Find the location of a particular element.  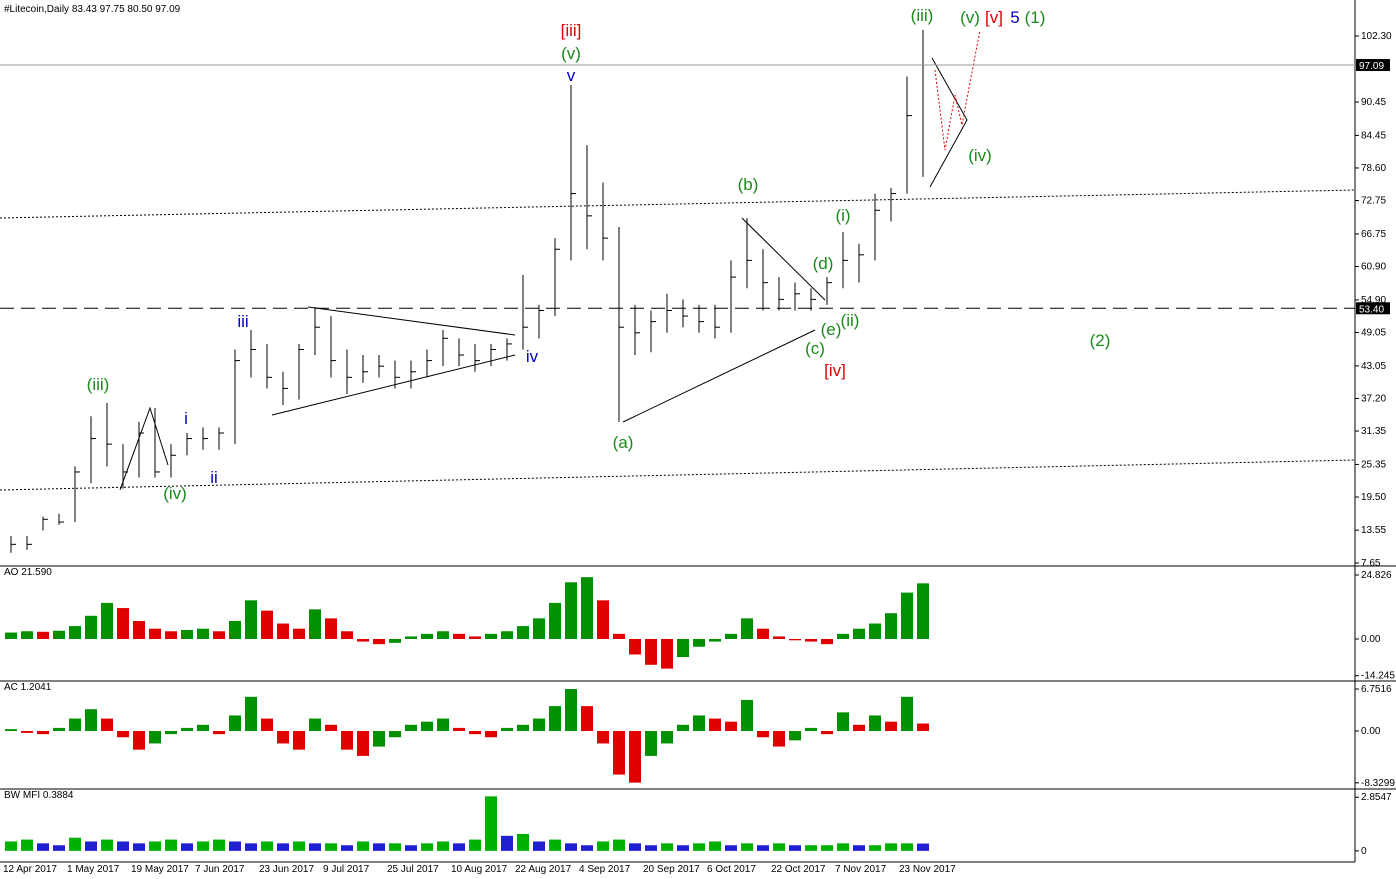

dotted-channel-high is located at coordinates (678, 204).